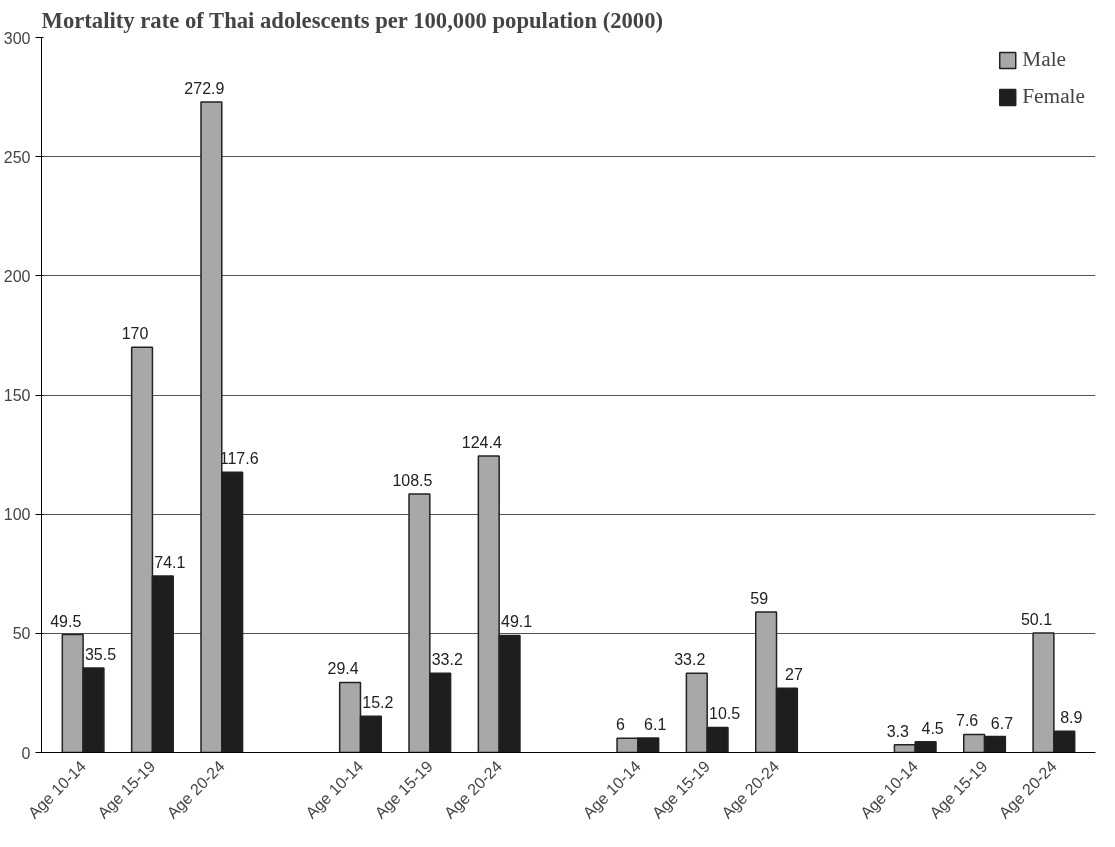 This screenshot has width=1115, height=847. I want to click on data-label: 170, so click(135, 334).